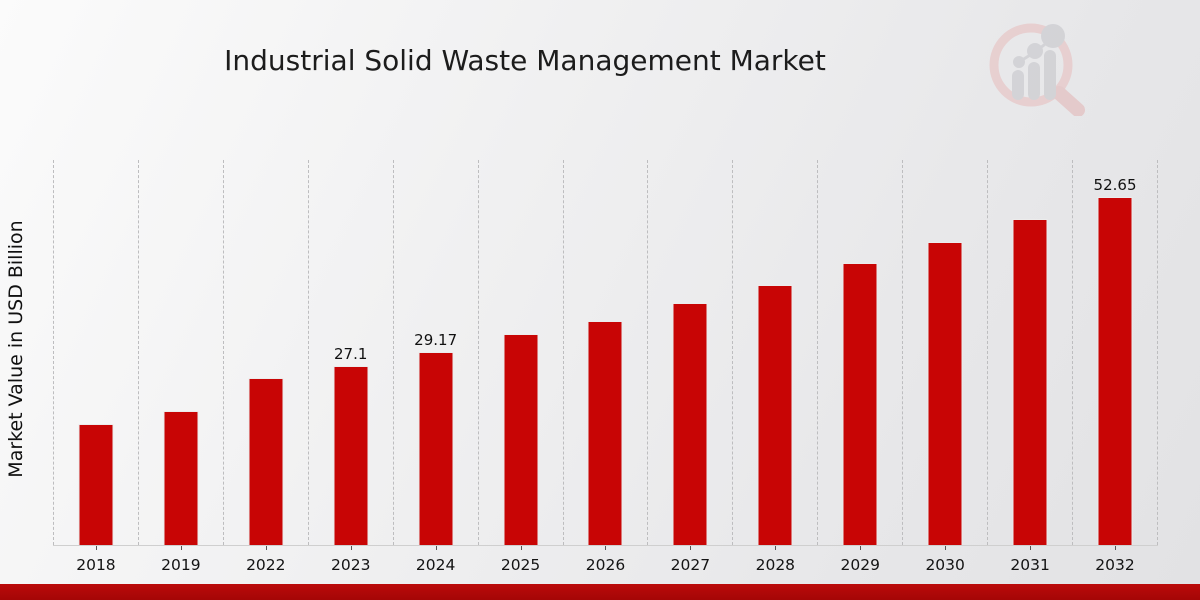  I want to click on y-axis-label: Market Value in USD Billion, so click(16, 349).